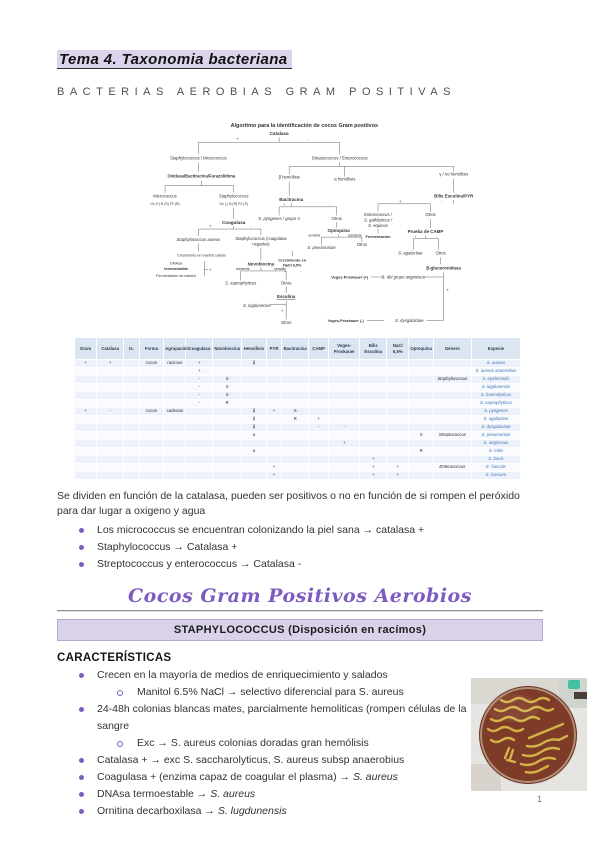 The image size is (600, 848). I want to click on table-cell: racimos, so click(175, 363).